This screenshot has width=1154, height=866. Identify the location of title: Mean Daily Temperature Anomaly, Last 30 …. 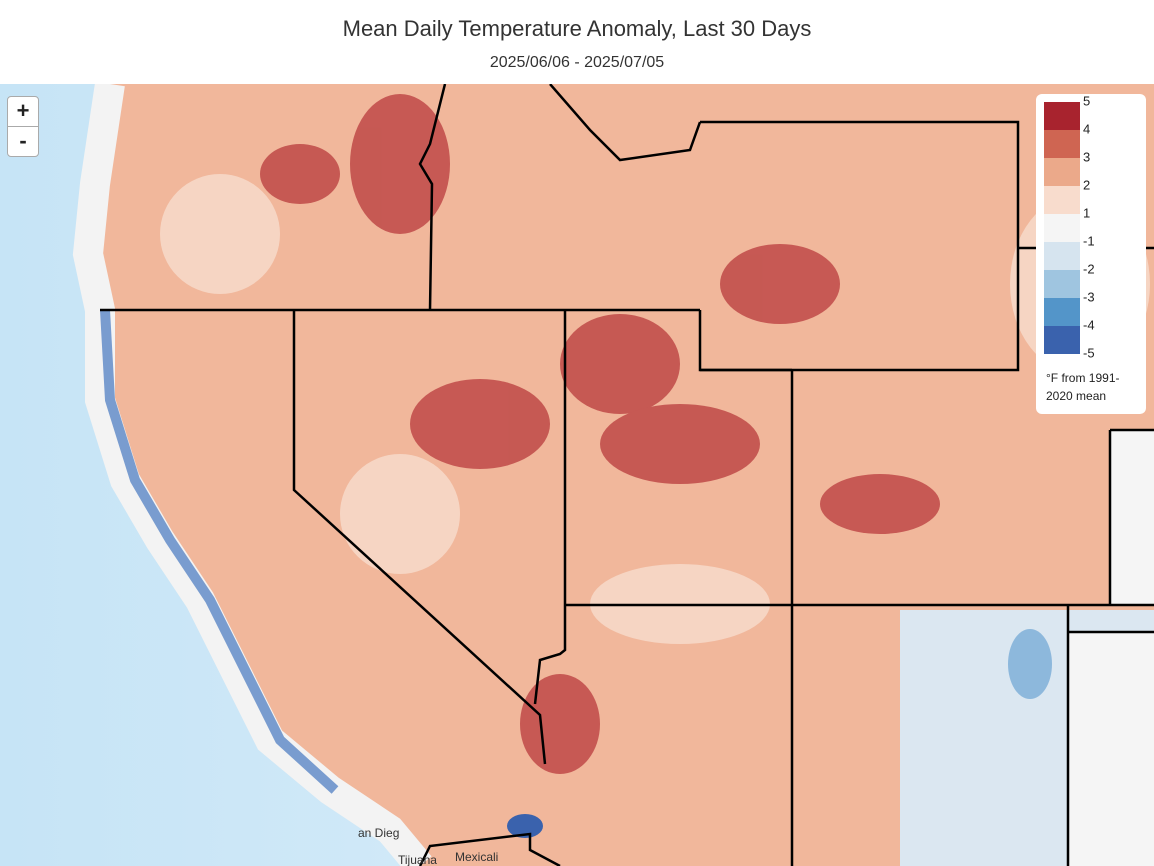
(577, 28).